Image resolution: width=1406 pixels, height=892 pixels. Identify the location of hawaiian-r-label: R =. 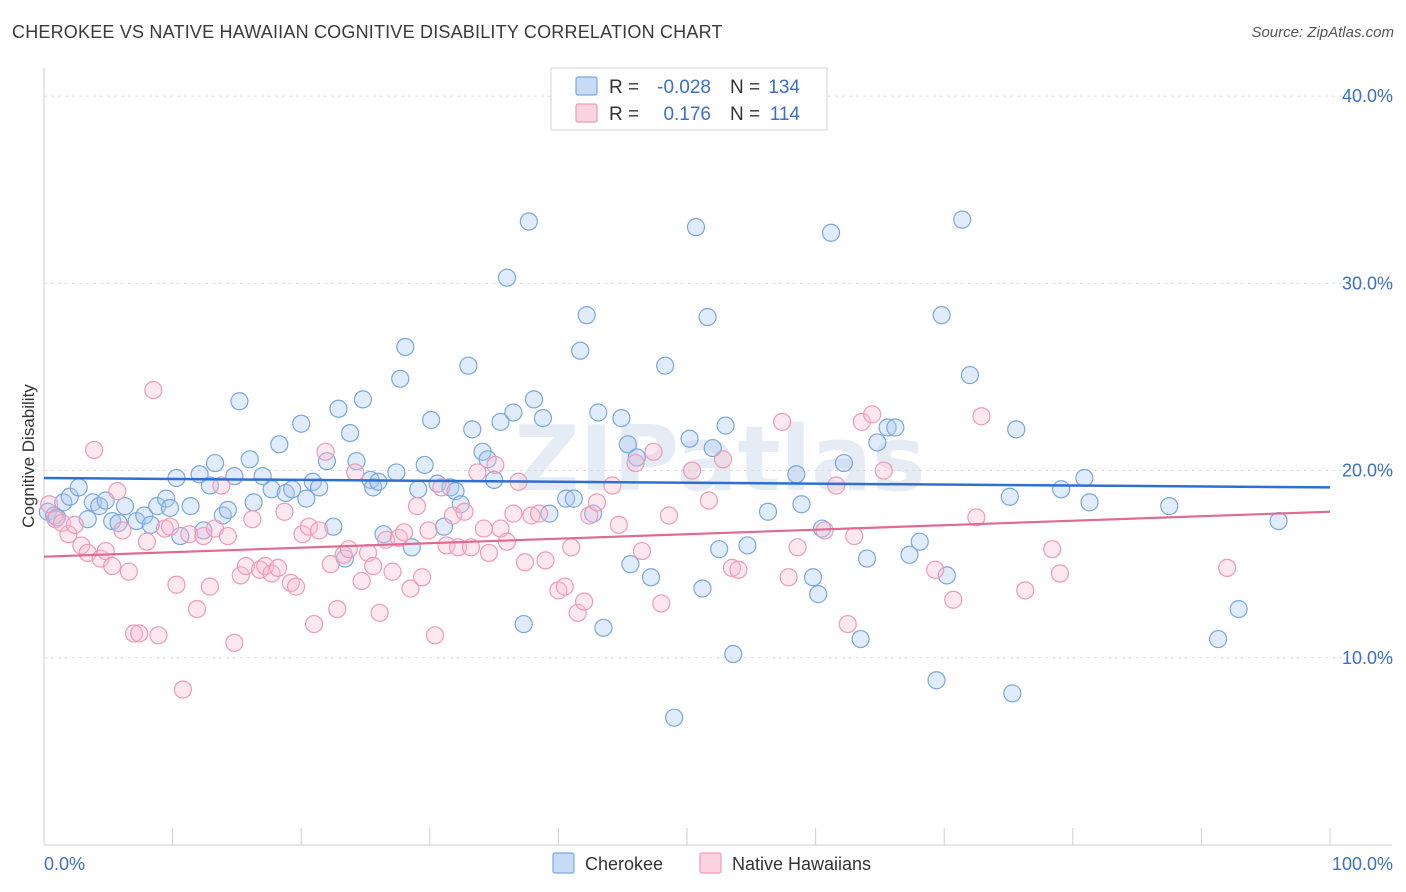
(624, 114).